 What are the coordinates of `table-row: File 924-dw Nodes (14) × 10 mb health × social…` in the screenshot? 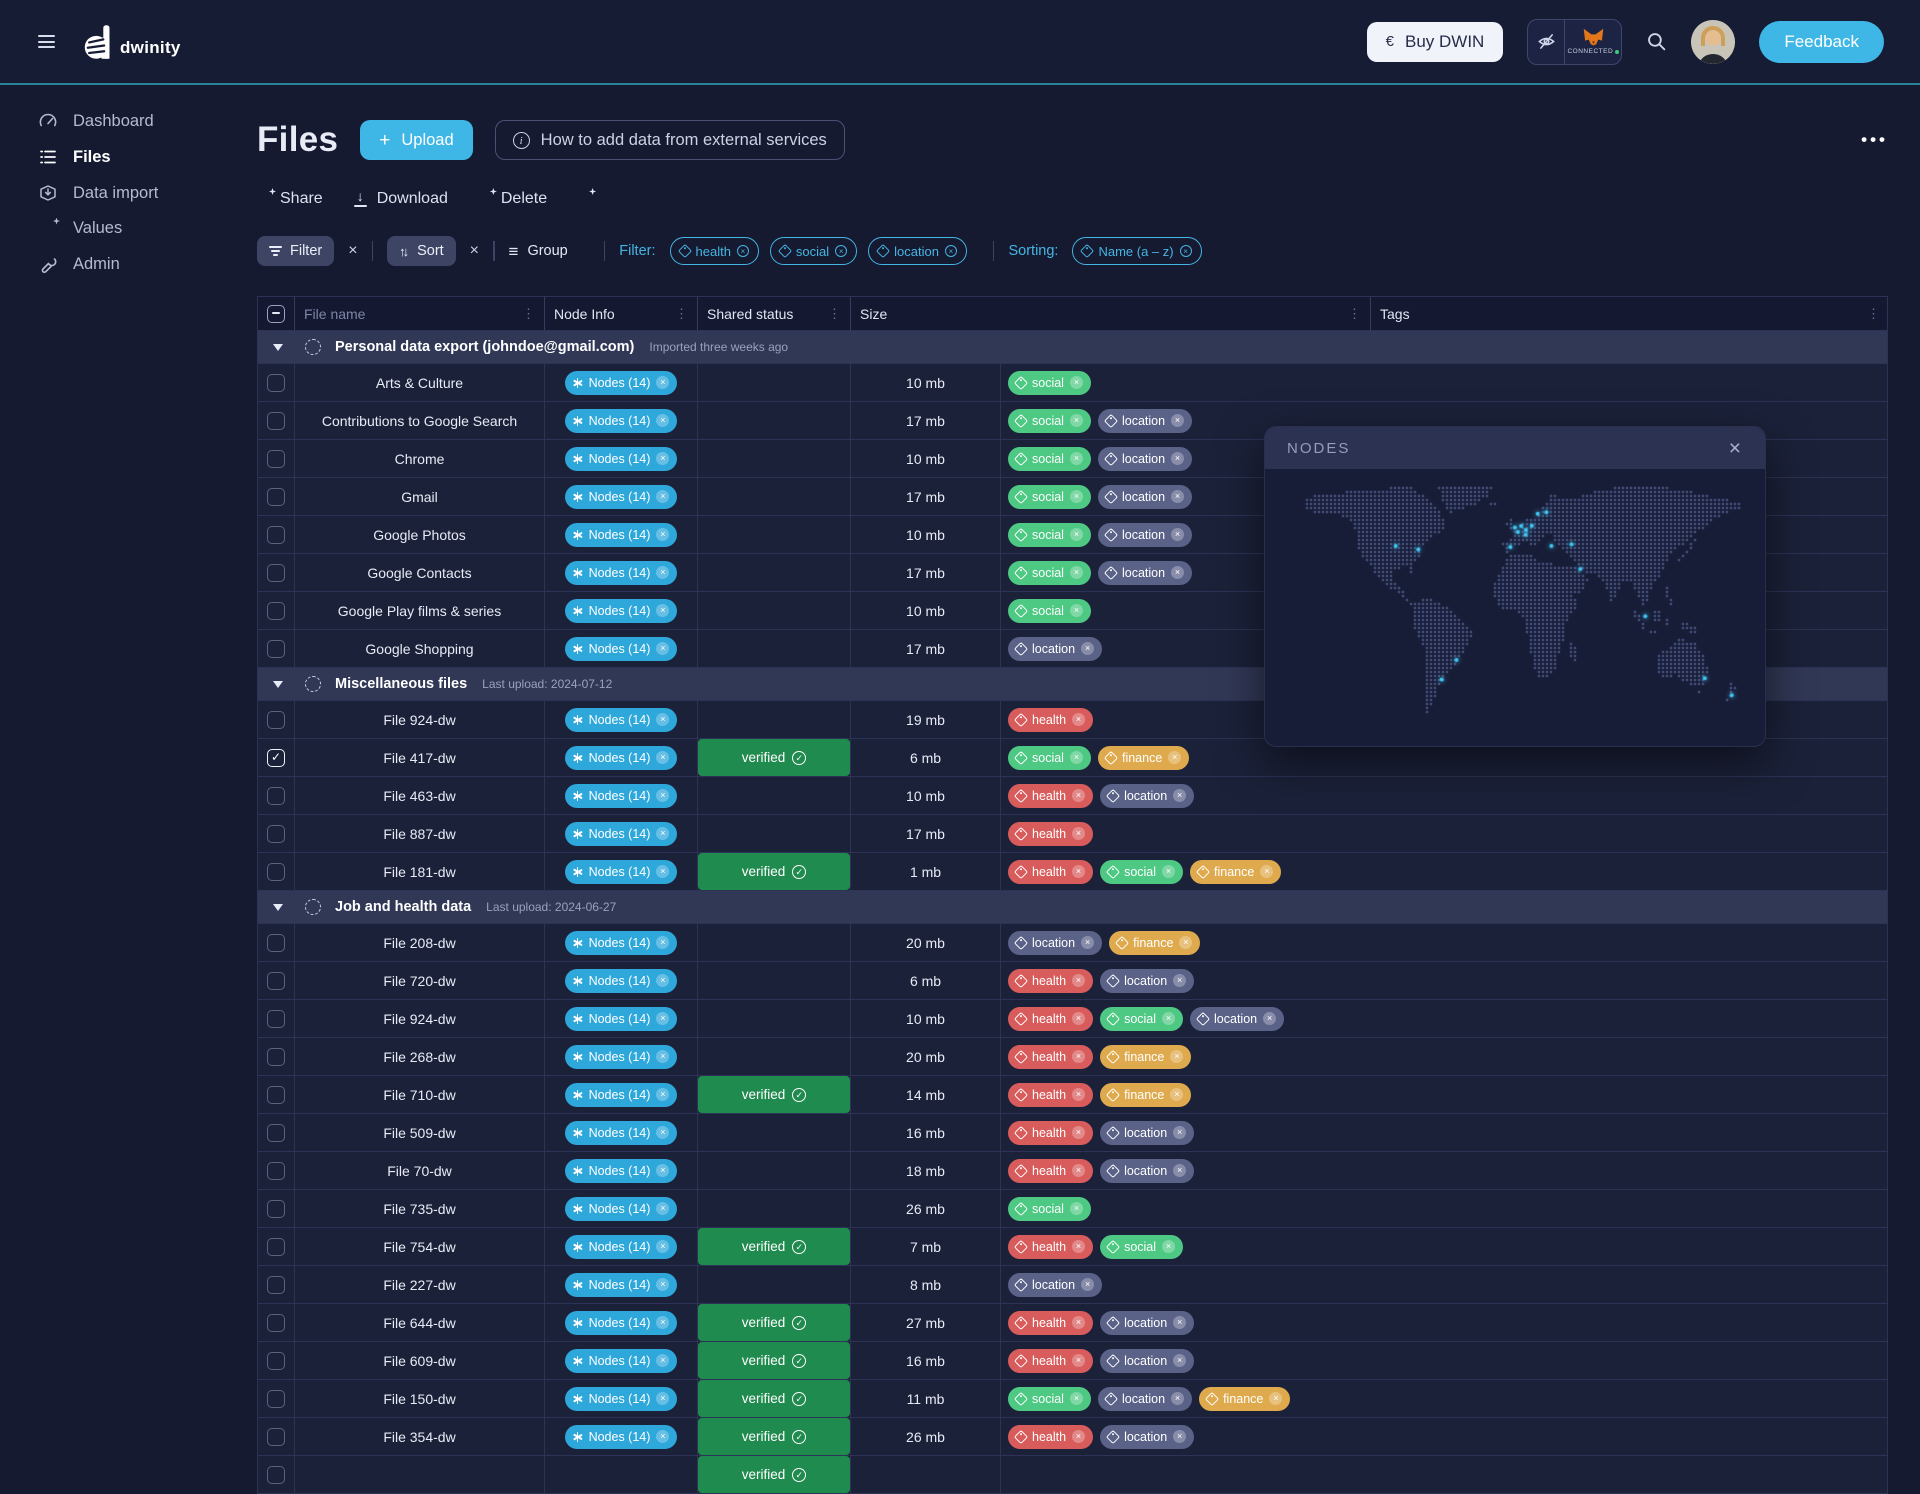 It's located at (1072, 1019).